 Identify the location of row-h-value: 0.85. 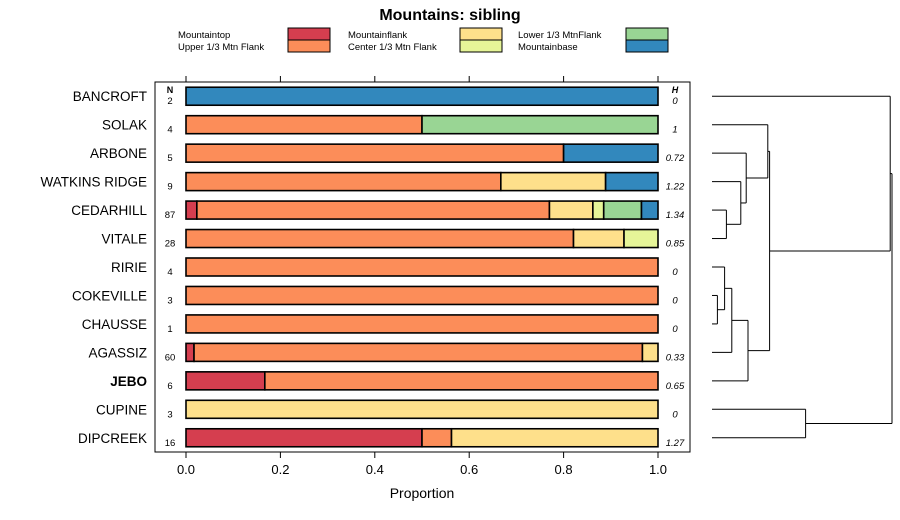
(675, 244).